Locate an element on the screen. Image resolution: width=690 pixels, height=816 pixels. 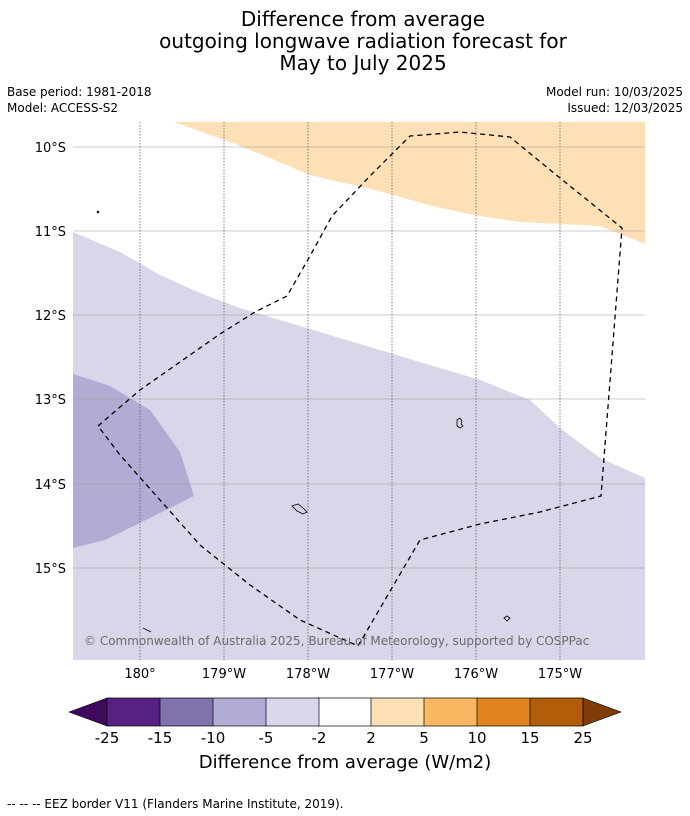
colorbar-tick: 15 is located at coordinates (529, 738).